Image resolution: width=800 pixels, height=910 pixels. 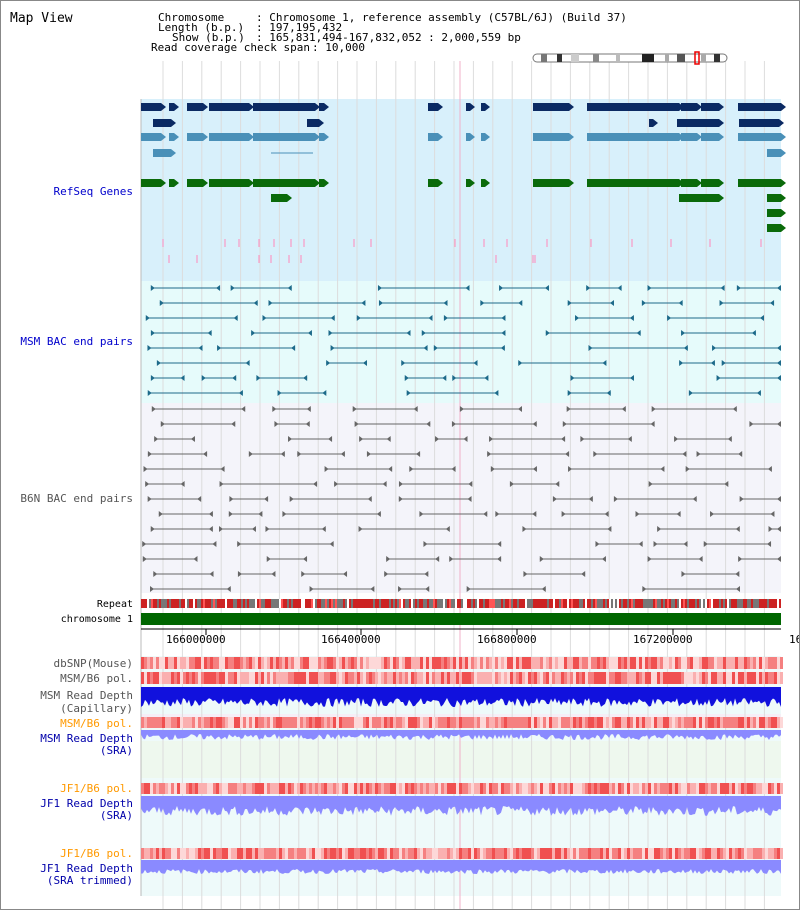 What do you see at coordinates (93, 191) in the screenshot?
I see `refseq-genes-label: RefSeq Genes` at bounding box center [93, 191].